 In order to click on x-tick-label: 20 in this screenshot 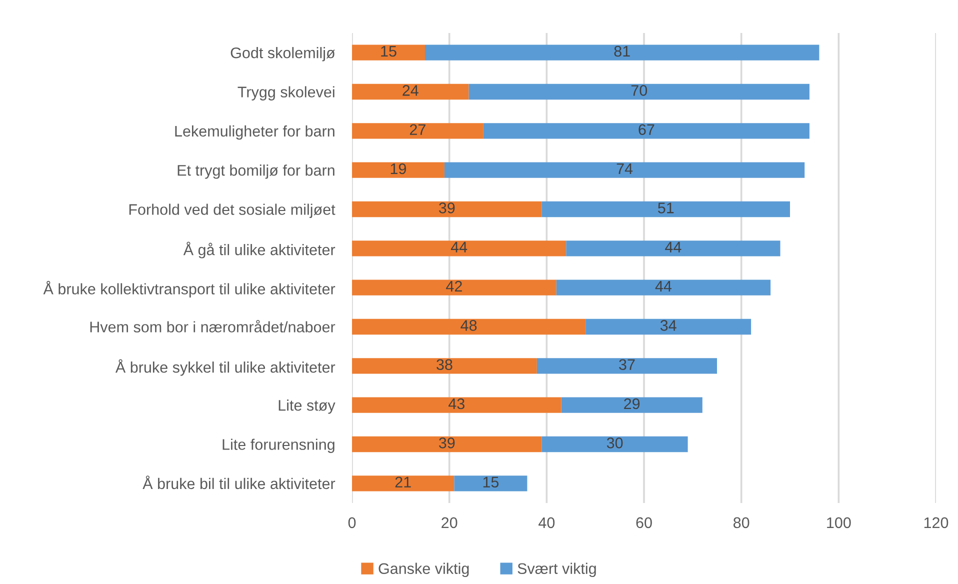, I will do `click(450, 522)`.